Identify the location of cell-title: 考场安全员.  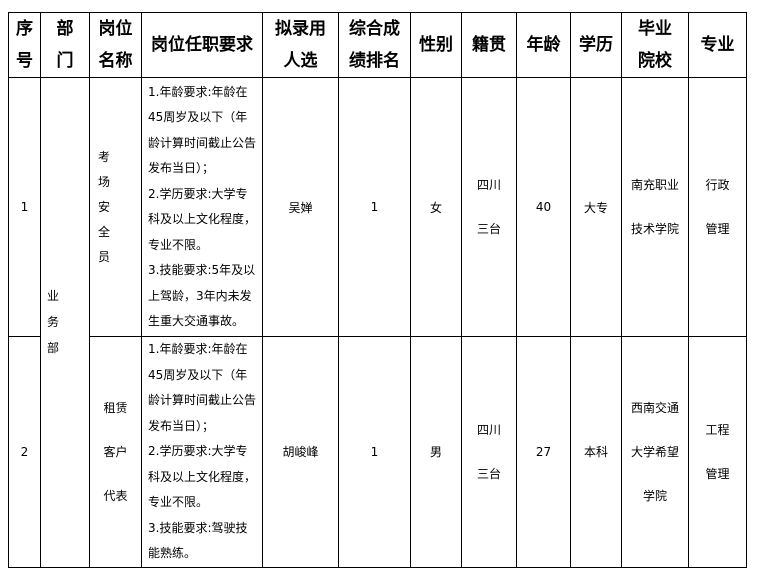
(115, 207).